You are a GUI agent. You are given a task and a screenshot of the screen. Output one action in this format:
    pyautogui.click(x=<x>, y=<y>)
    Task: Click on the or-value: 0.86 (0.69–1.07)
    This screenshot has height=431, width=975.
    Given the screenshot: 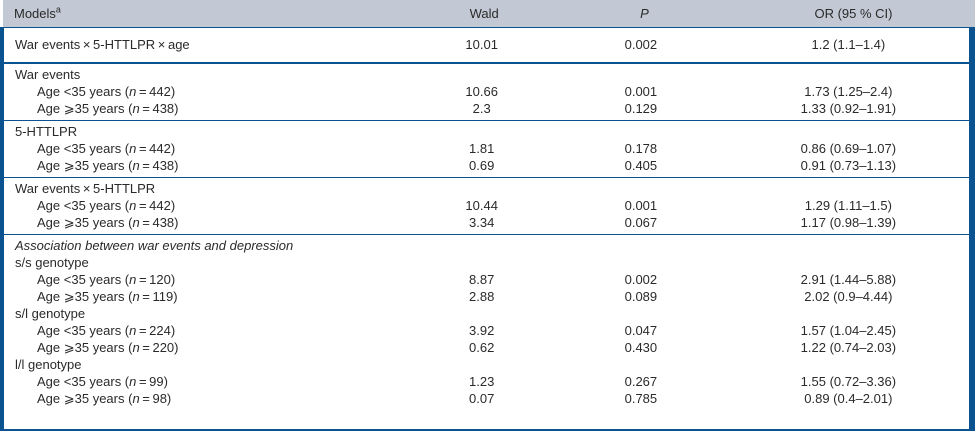 What is the action you would take?
    pyautogui.click(x=848, y=148)
    